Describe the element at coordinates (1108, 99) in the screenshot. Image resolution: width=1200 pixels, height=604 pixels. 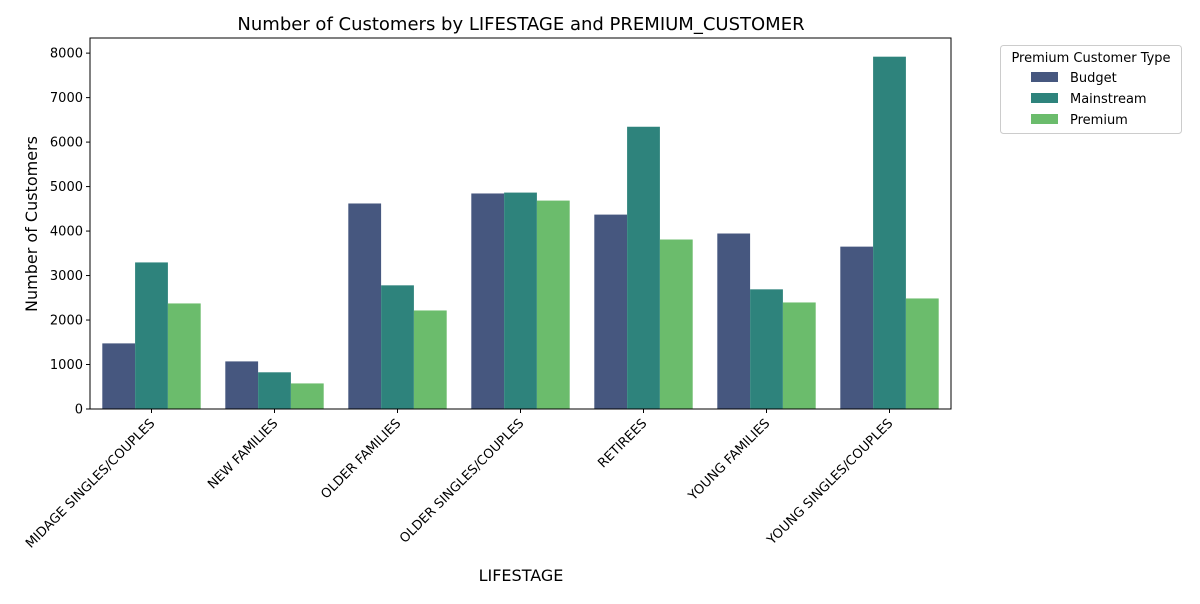
I see `legend-label-mainstream: Mainstream` at that location.